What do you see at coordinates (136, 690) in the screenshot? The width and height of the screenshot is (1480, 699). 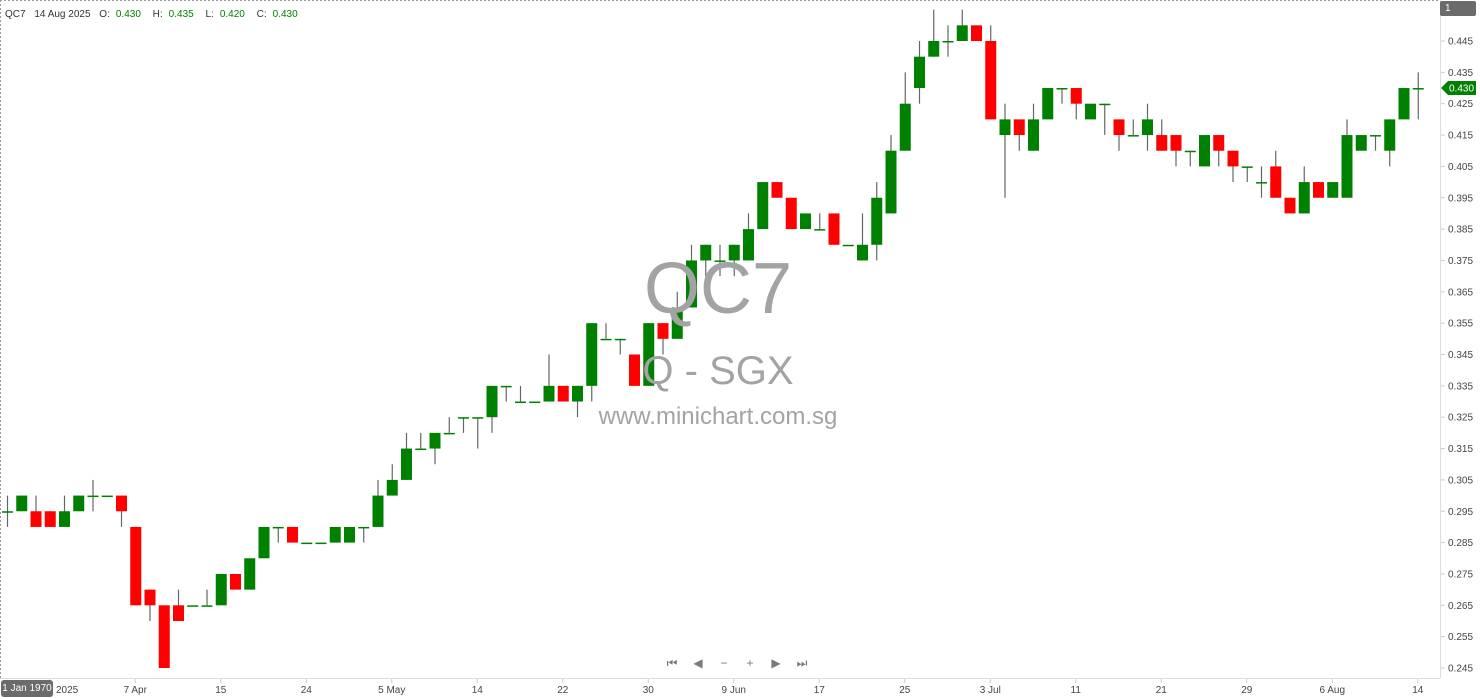 I see `x-tick-label: 7 Apr` at bounding box center [136, 690].